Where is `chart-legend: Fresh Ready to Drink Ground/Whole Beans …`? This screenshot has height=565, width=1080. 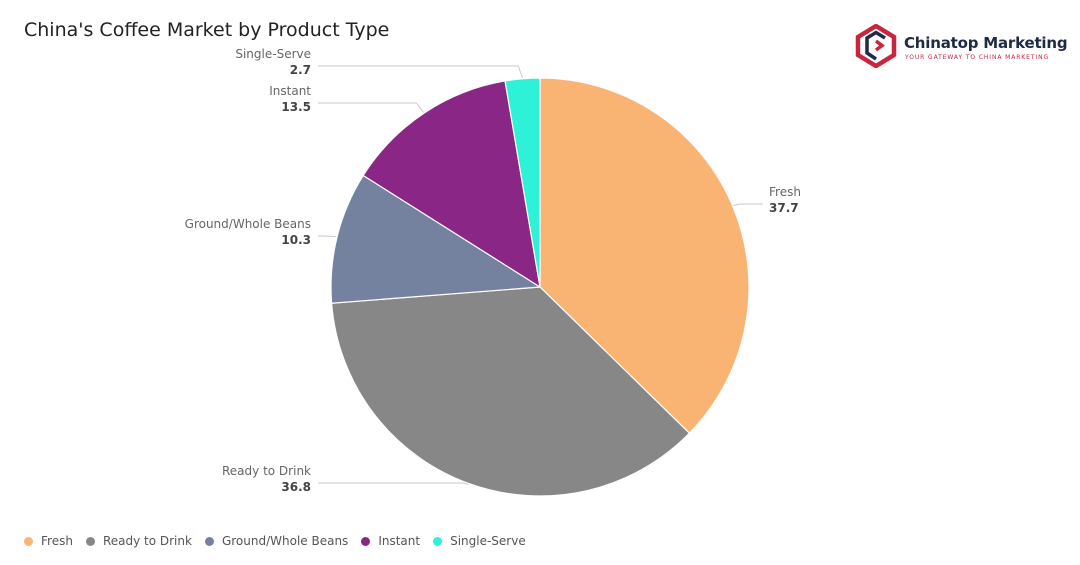
chart-legend: Fresh Ready to Drink Ground/Whole Beans … is located at coordinates (281, 541).